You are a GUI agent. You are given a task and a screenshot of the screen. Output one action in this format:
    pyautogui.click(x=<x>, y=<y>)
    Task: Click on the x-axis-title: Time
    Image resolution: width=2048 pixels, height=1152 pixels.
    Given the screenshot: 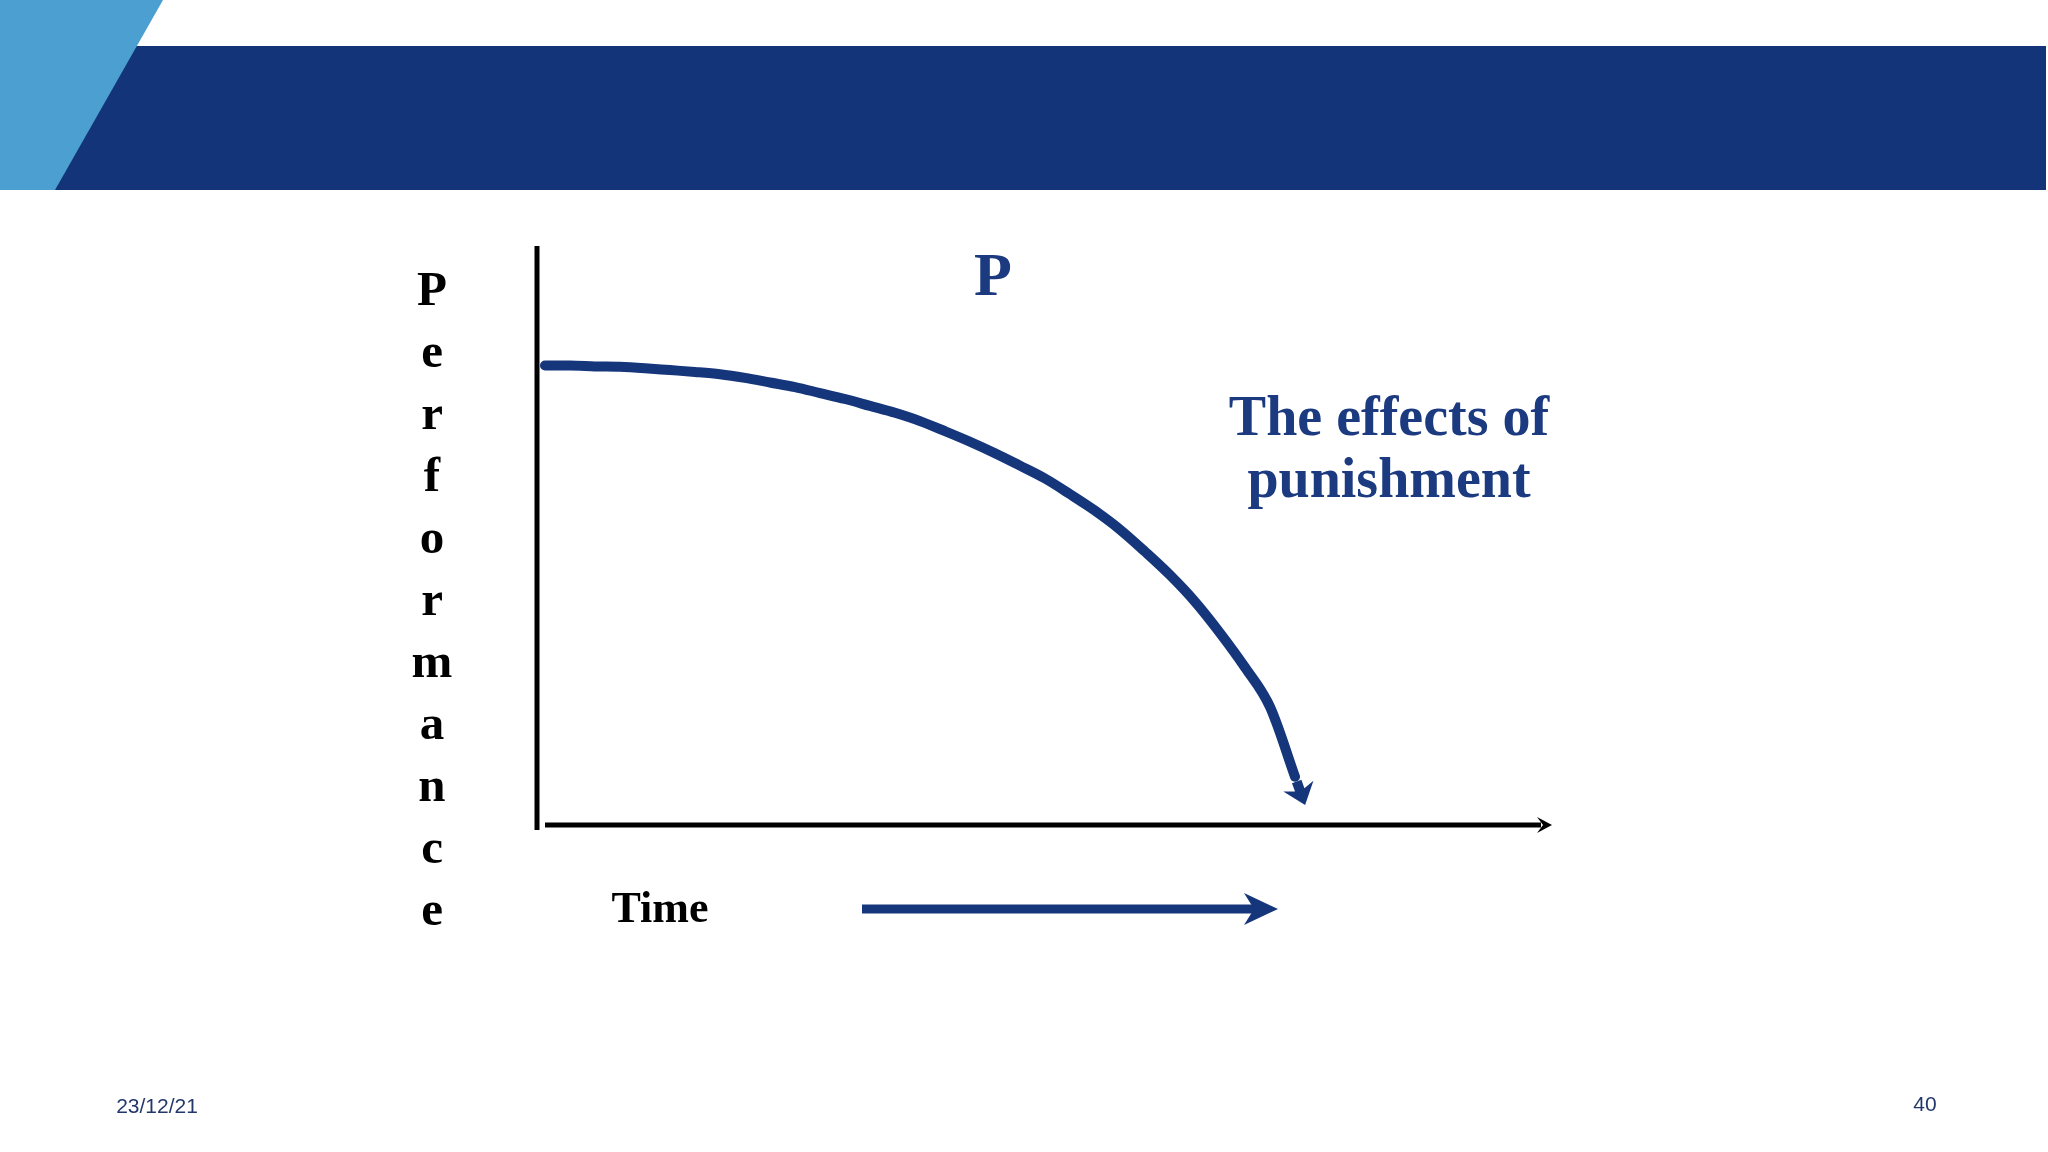 What is the action you would take?
    pyautogui.click(x=660, y=907)
    